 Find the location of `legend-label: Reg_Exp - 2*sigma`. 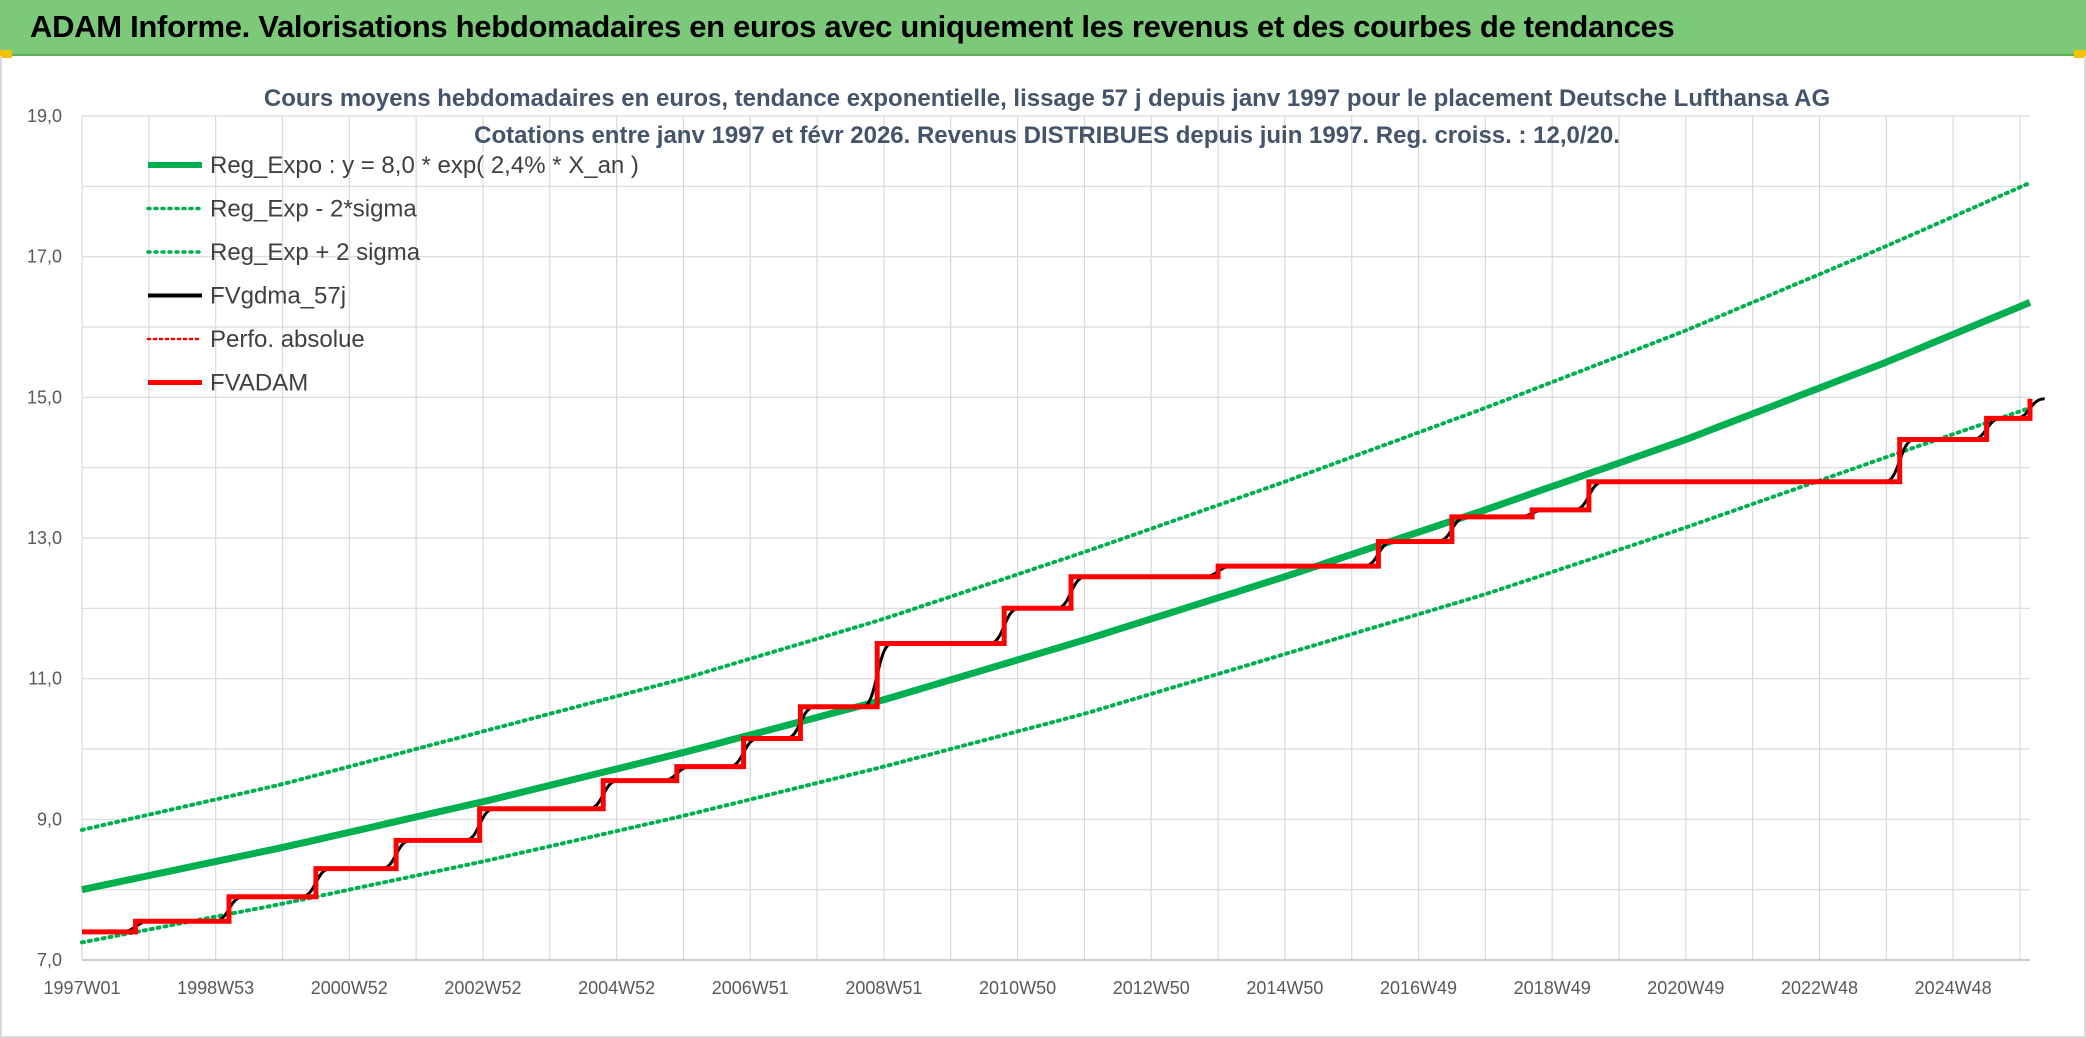

legend-label: Reg_Exp - 2*sigma is located at coordinates (313, 209).